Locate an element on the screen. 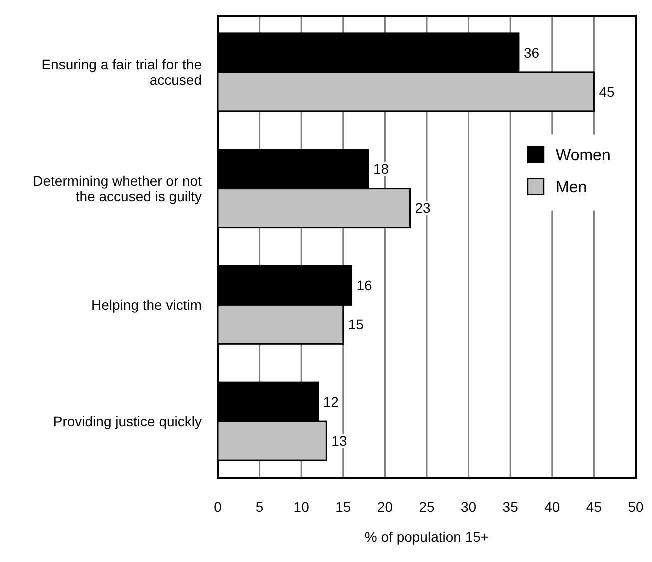 The image size is (652, 562). data-label: 18 is located at coordinates (381, 169).